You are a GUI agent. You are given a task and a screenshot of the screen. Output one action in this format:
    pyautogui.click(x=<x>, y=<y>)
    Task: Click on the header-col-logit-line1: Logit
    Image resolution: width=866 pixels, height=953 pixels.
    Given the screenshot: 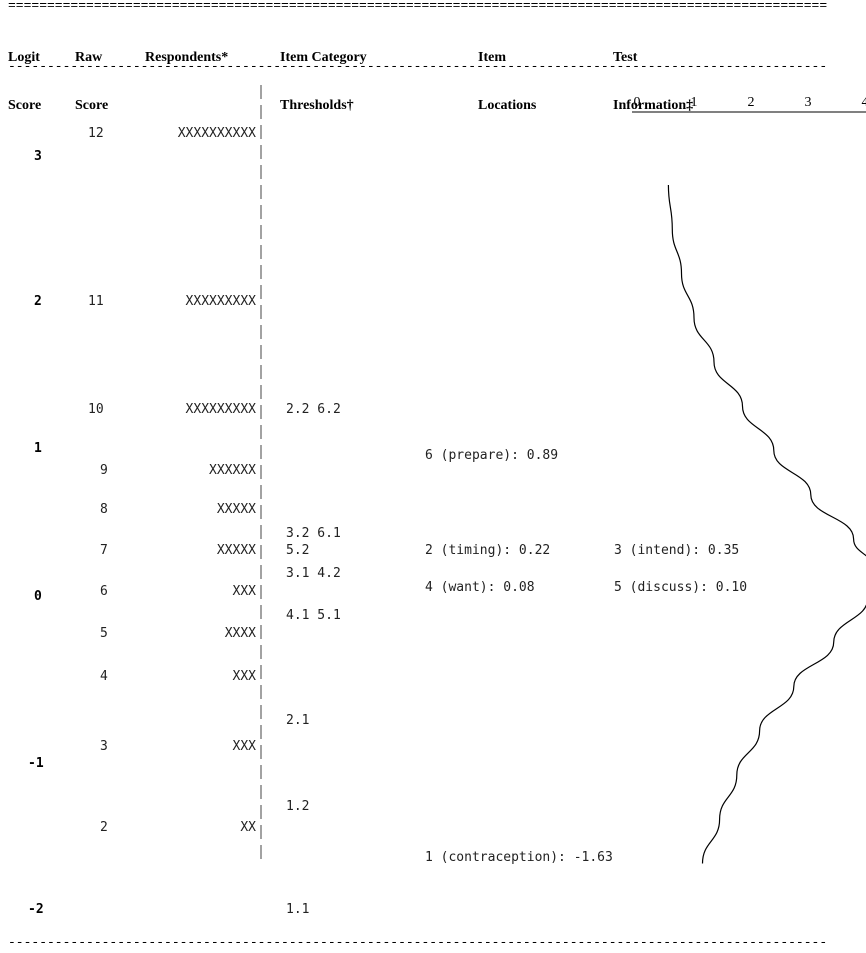 What is the action you would take?
    pyautogui.click(x=24, y=57)
    